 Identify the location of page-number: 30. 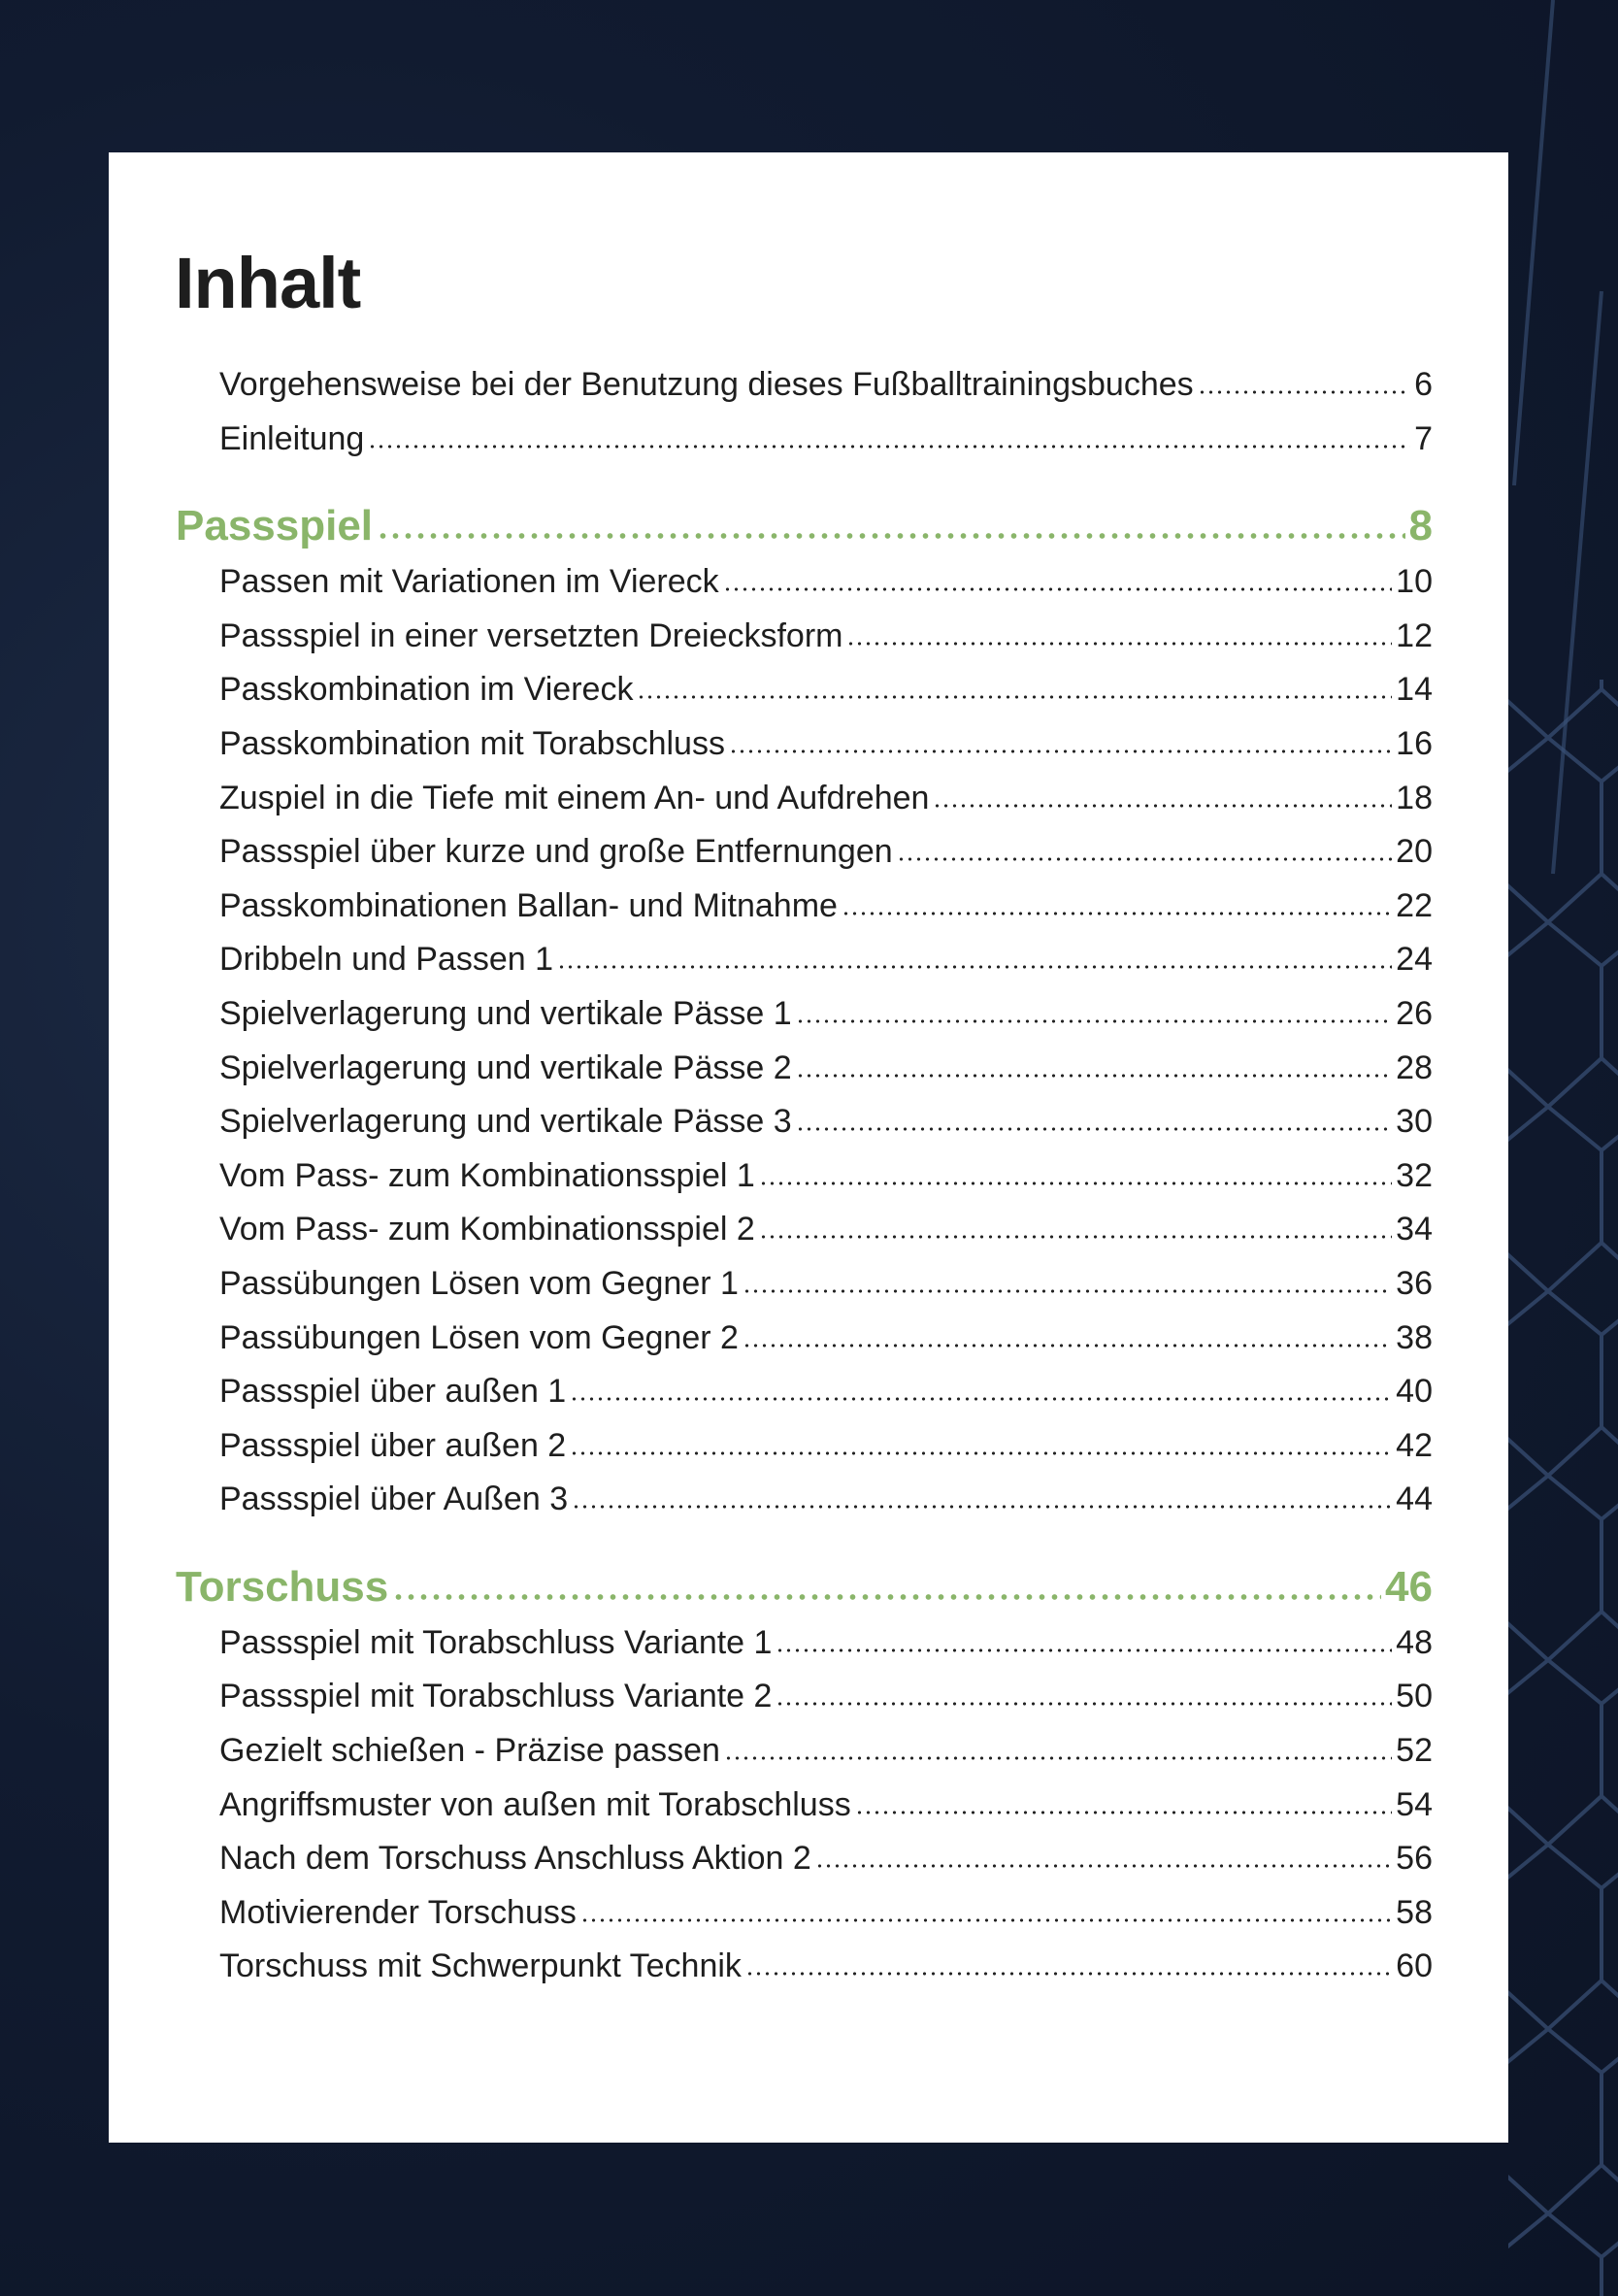
(1414, 1122).